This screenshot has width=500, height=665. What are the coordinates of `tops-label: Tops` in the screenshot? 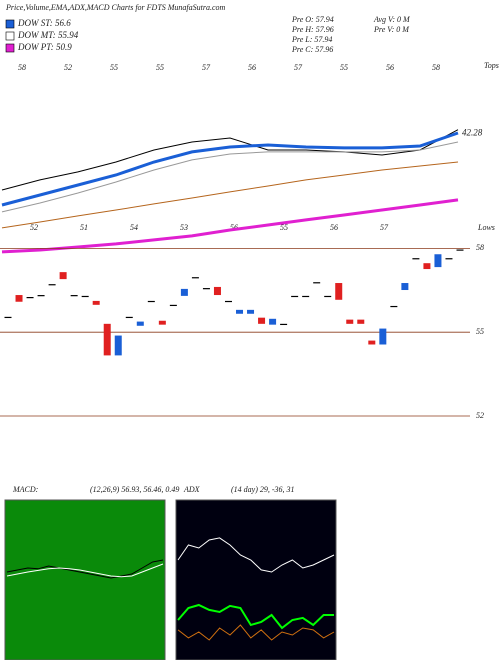 It's located at (491, 65).